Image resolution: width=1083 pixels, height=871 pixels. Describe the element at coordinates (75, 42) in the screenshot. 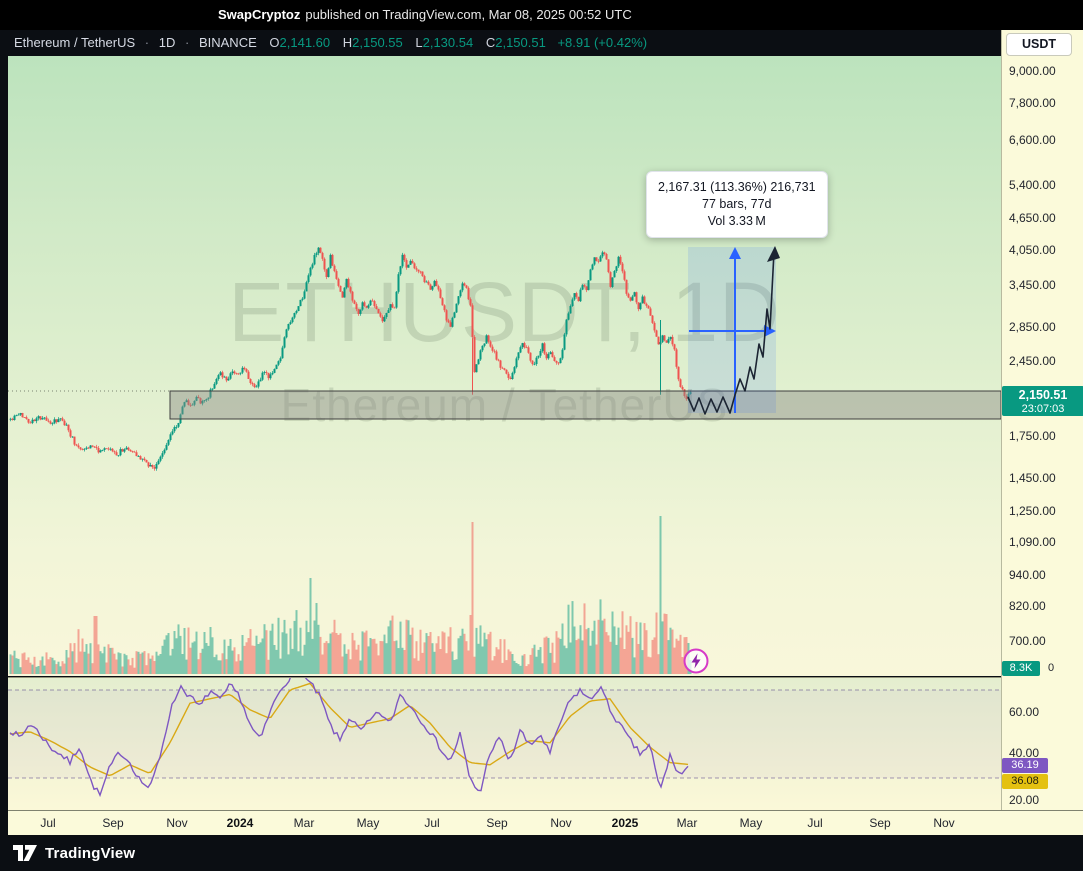

I see `symbol-name: Ethereum / TetherUS` at that location.